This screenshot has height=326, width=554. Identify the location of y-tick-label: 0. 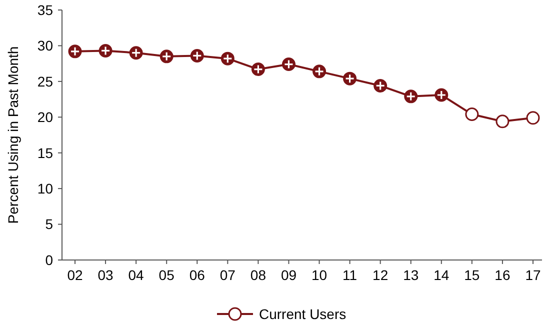
(49, 260).